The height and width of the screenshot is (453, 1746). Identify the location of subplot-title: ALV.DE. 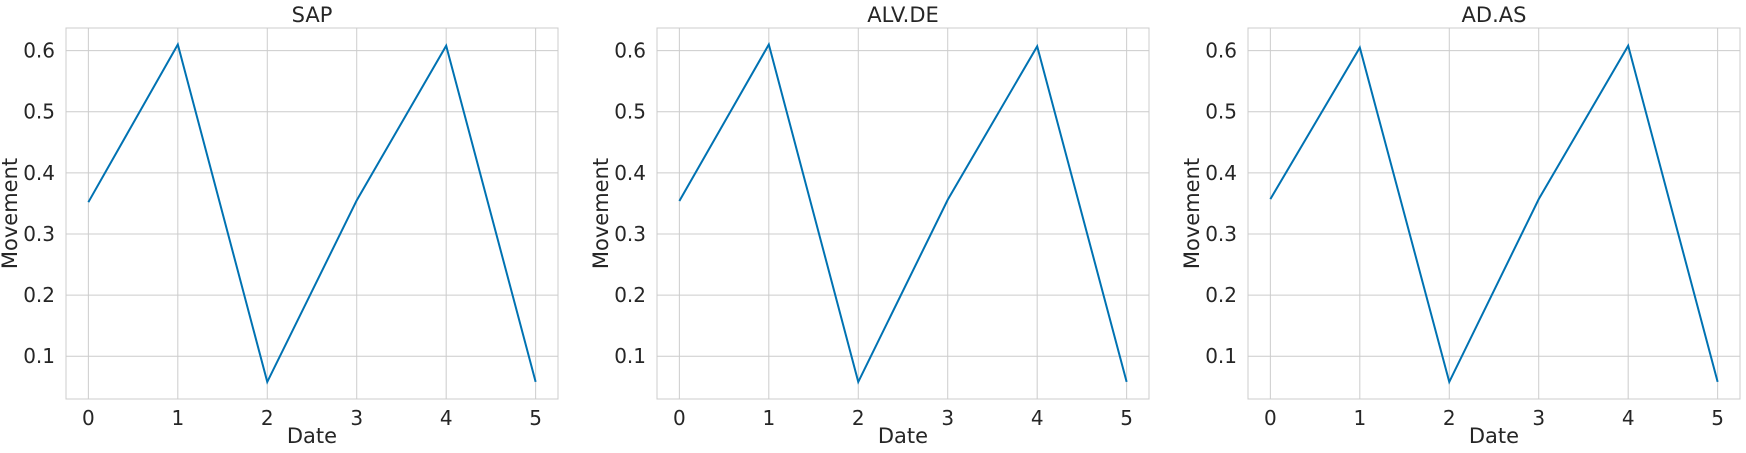
(903, 15).